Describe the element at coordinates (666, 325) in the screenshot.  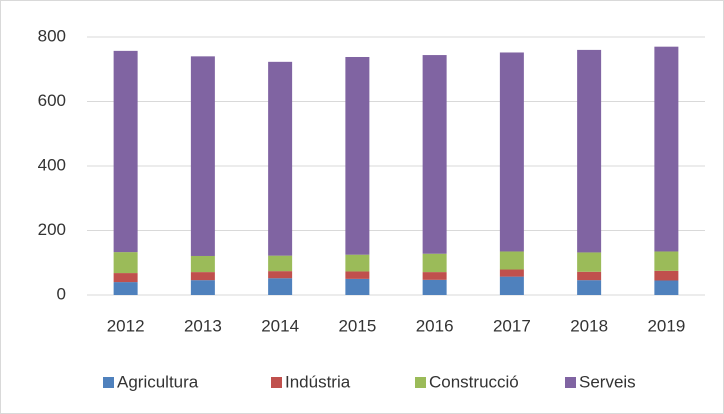
I see `x-tick-label: 2019` at that location.